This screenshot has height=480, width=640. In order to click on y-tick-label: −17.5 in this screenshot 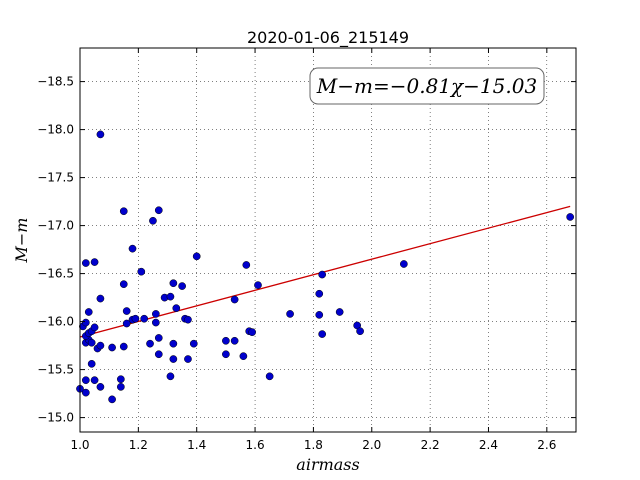, I will do `click(55, 178)`.